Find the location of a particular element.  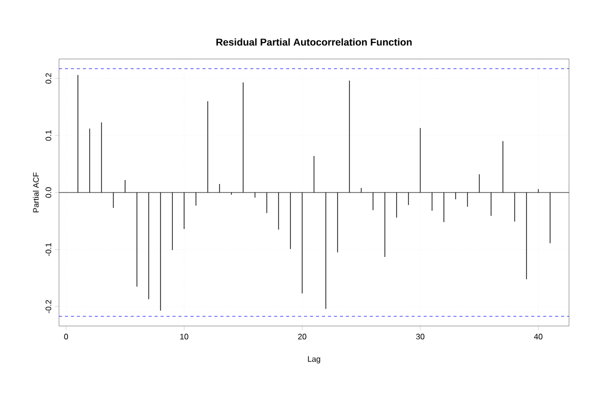

chart-title: Residual Partial Autocorrelation Function is located at coordinates (314, 42).